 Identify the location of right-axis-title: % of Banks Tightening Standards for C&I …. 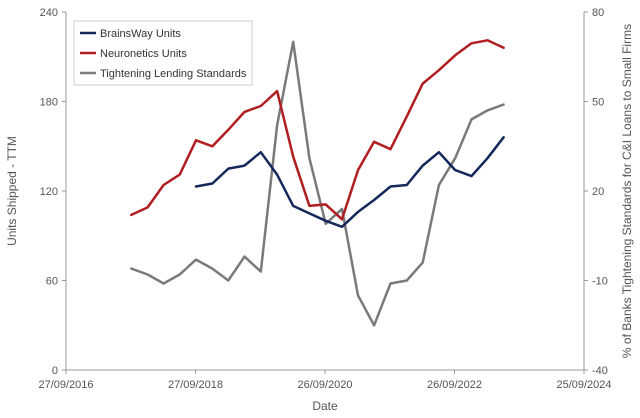
(627, 191).